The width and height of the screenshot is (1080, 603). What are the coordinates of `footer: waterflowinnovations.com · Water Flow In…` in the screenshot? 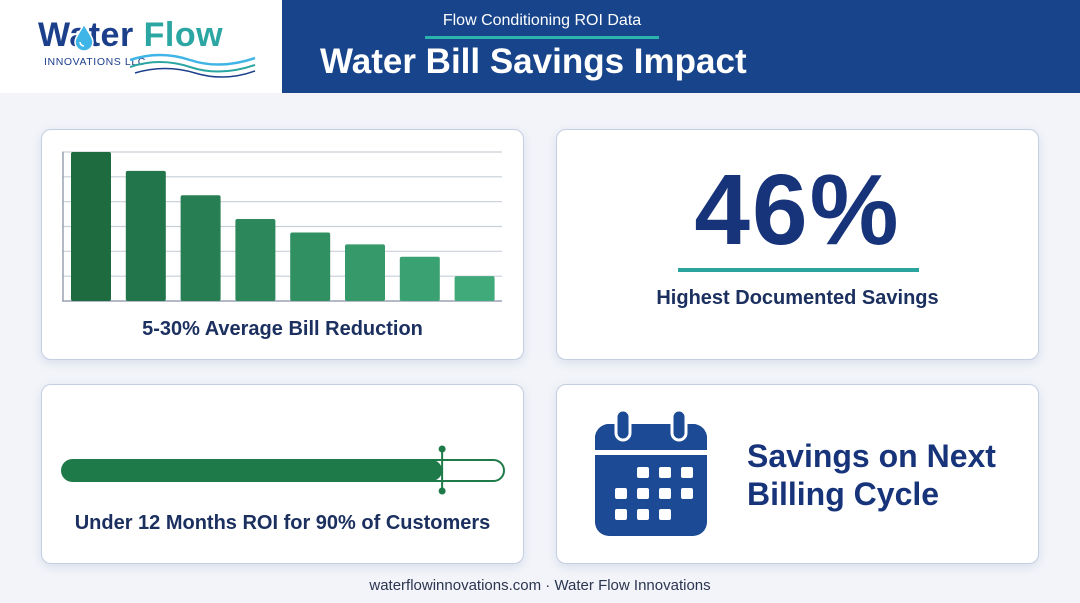 It's located at (540, 585).